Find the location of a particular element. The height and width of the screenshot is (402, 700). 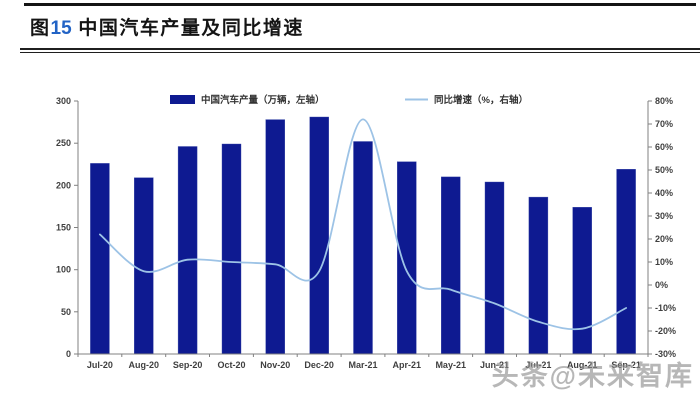

left-axis-label: 0 is located at coordinates (68, 354).